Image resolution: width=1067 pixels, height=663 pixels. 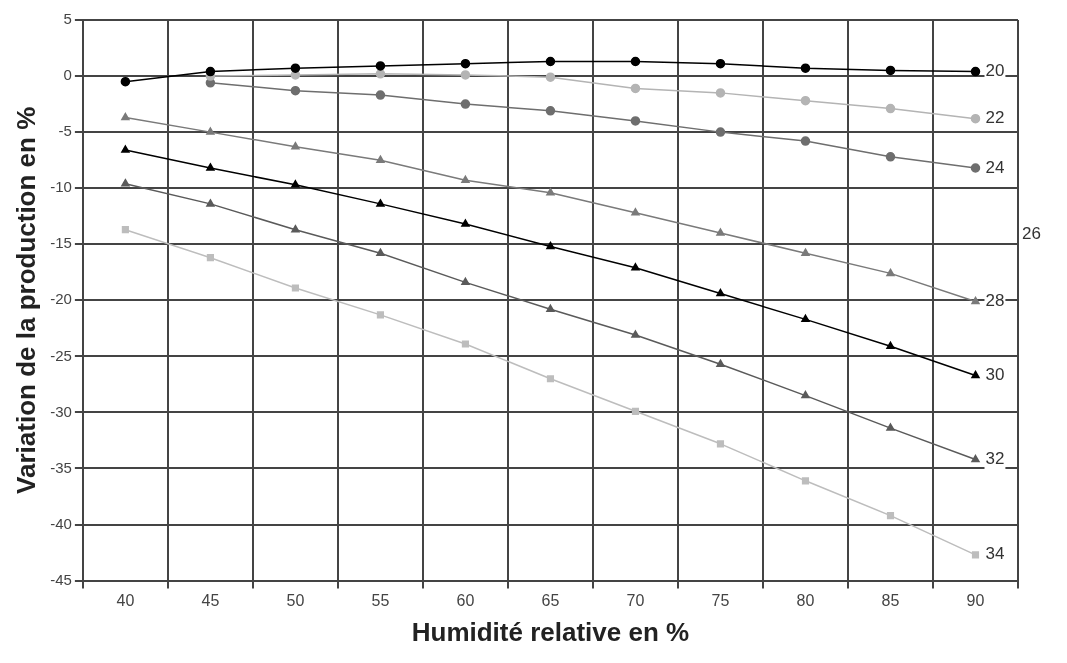 What do you see at coordinates (890, 600) in the screenshot?
I see `x-tick-label: 85` at bounding box center [890, 600].